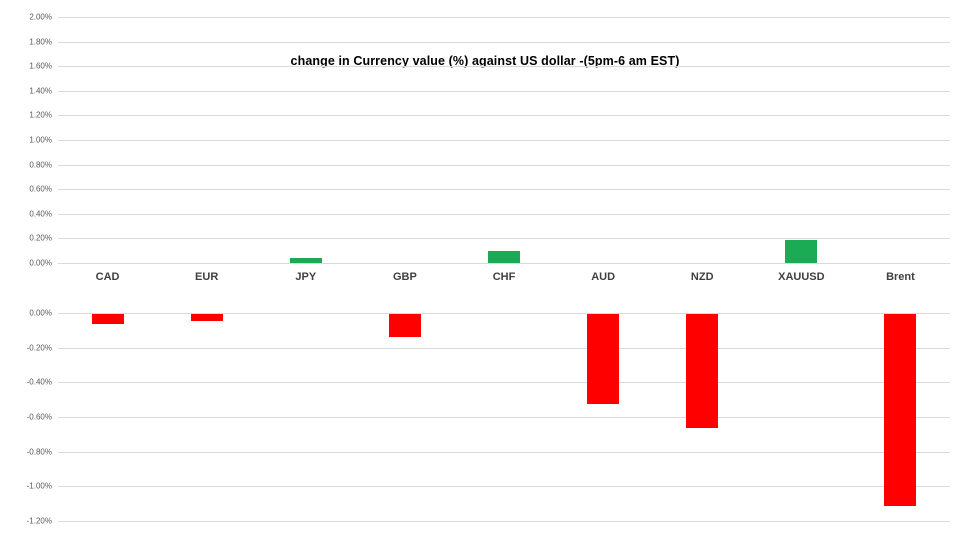 The height and width of the screenshot is (539, 961). I want to click on y-axis-tick-label: 1.20%, so click(40, 115).